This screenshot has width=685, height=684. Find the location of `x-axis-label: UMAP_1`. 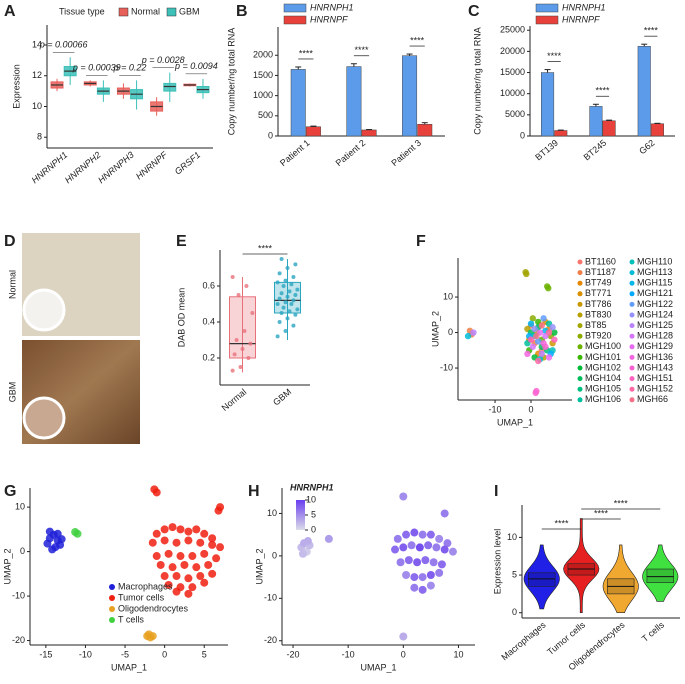

x-axis-label: UMAP_1 is located at coordinates (515, 422).